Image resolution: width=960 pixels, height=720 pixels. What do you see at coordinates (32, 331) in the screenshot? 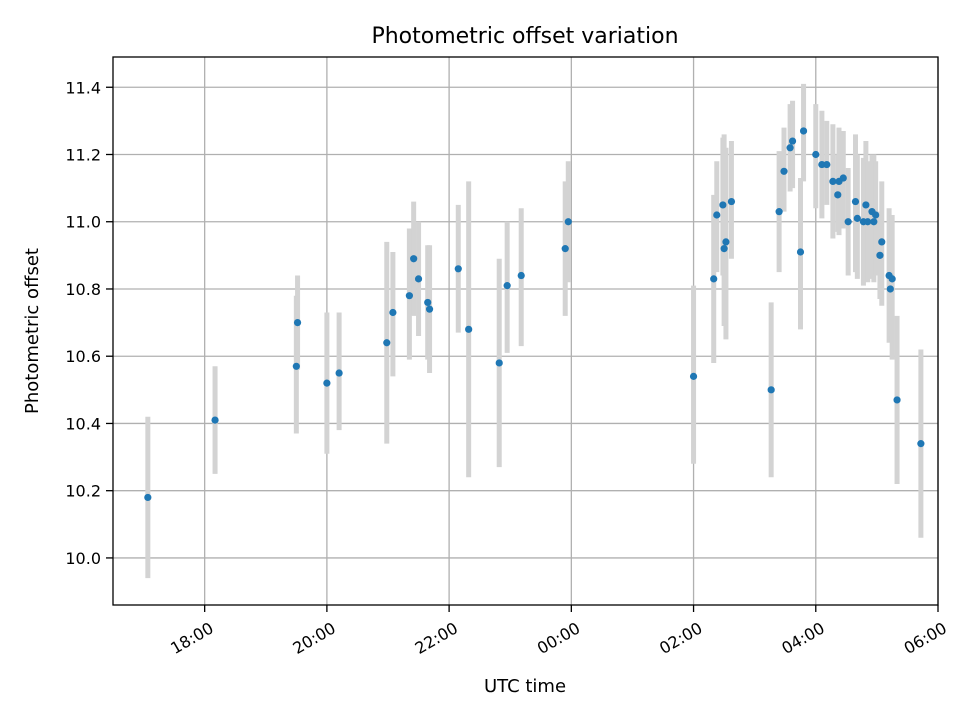
I see `y-axis-label: Photometric offset` at bounding box center [32, 331].